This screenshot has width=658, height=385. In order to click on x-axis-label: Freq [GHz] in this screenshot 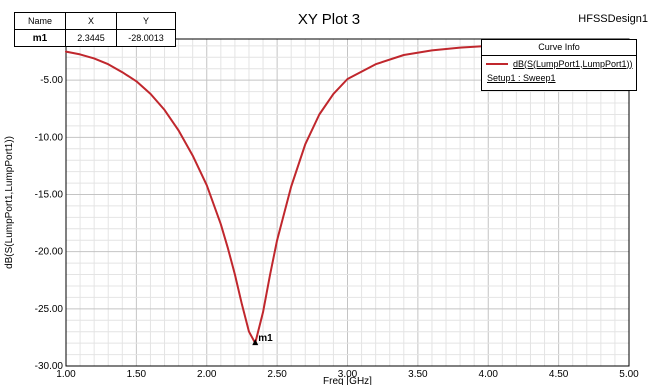, I will do `click(347, 380)`.